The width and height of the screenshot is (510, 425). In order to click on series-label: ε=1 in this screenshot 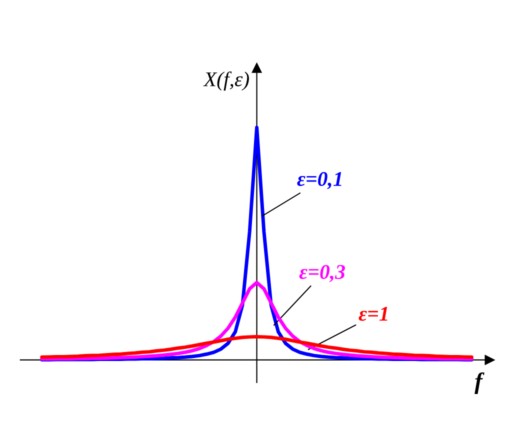, I will do `click(373, 313)`.